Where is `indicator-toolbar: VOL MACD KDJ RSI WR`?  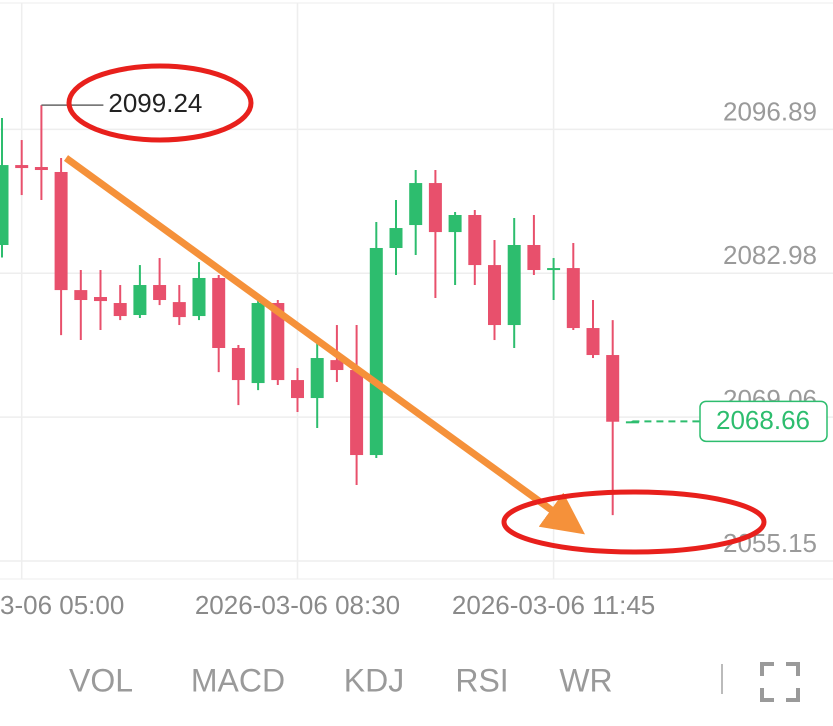
indicator-toolbar: VOL MACD KDJ RSI WR is located at coordinates (434, 682).